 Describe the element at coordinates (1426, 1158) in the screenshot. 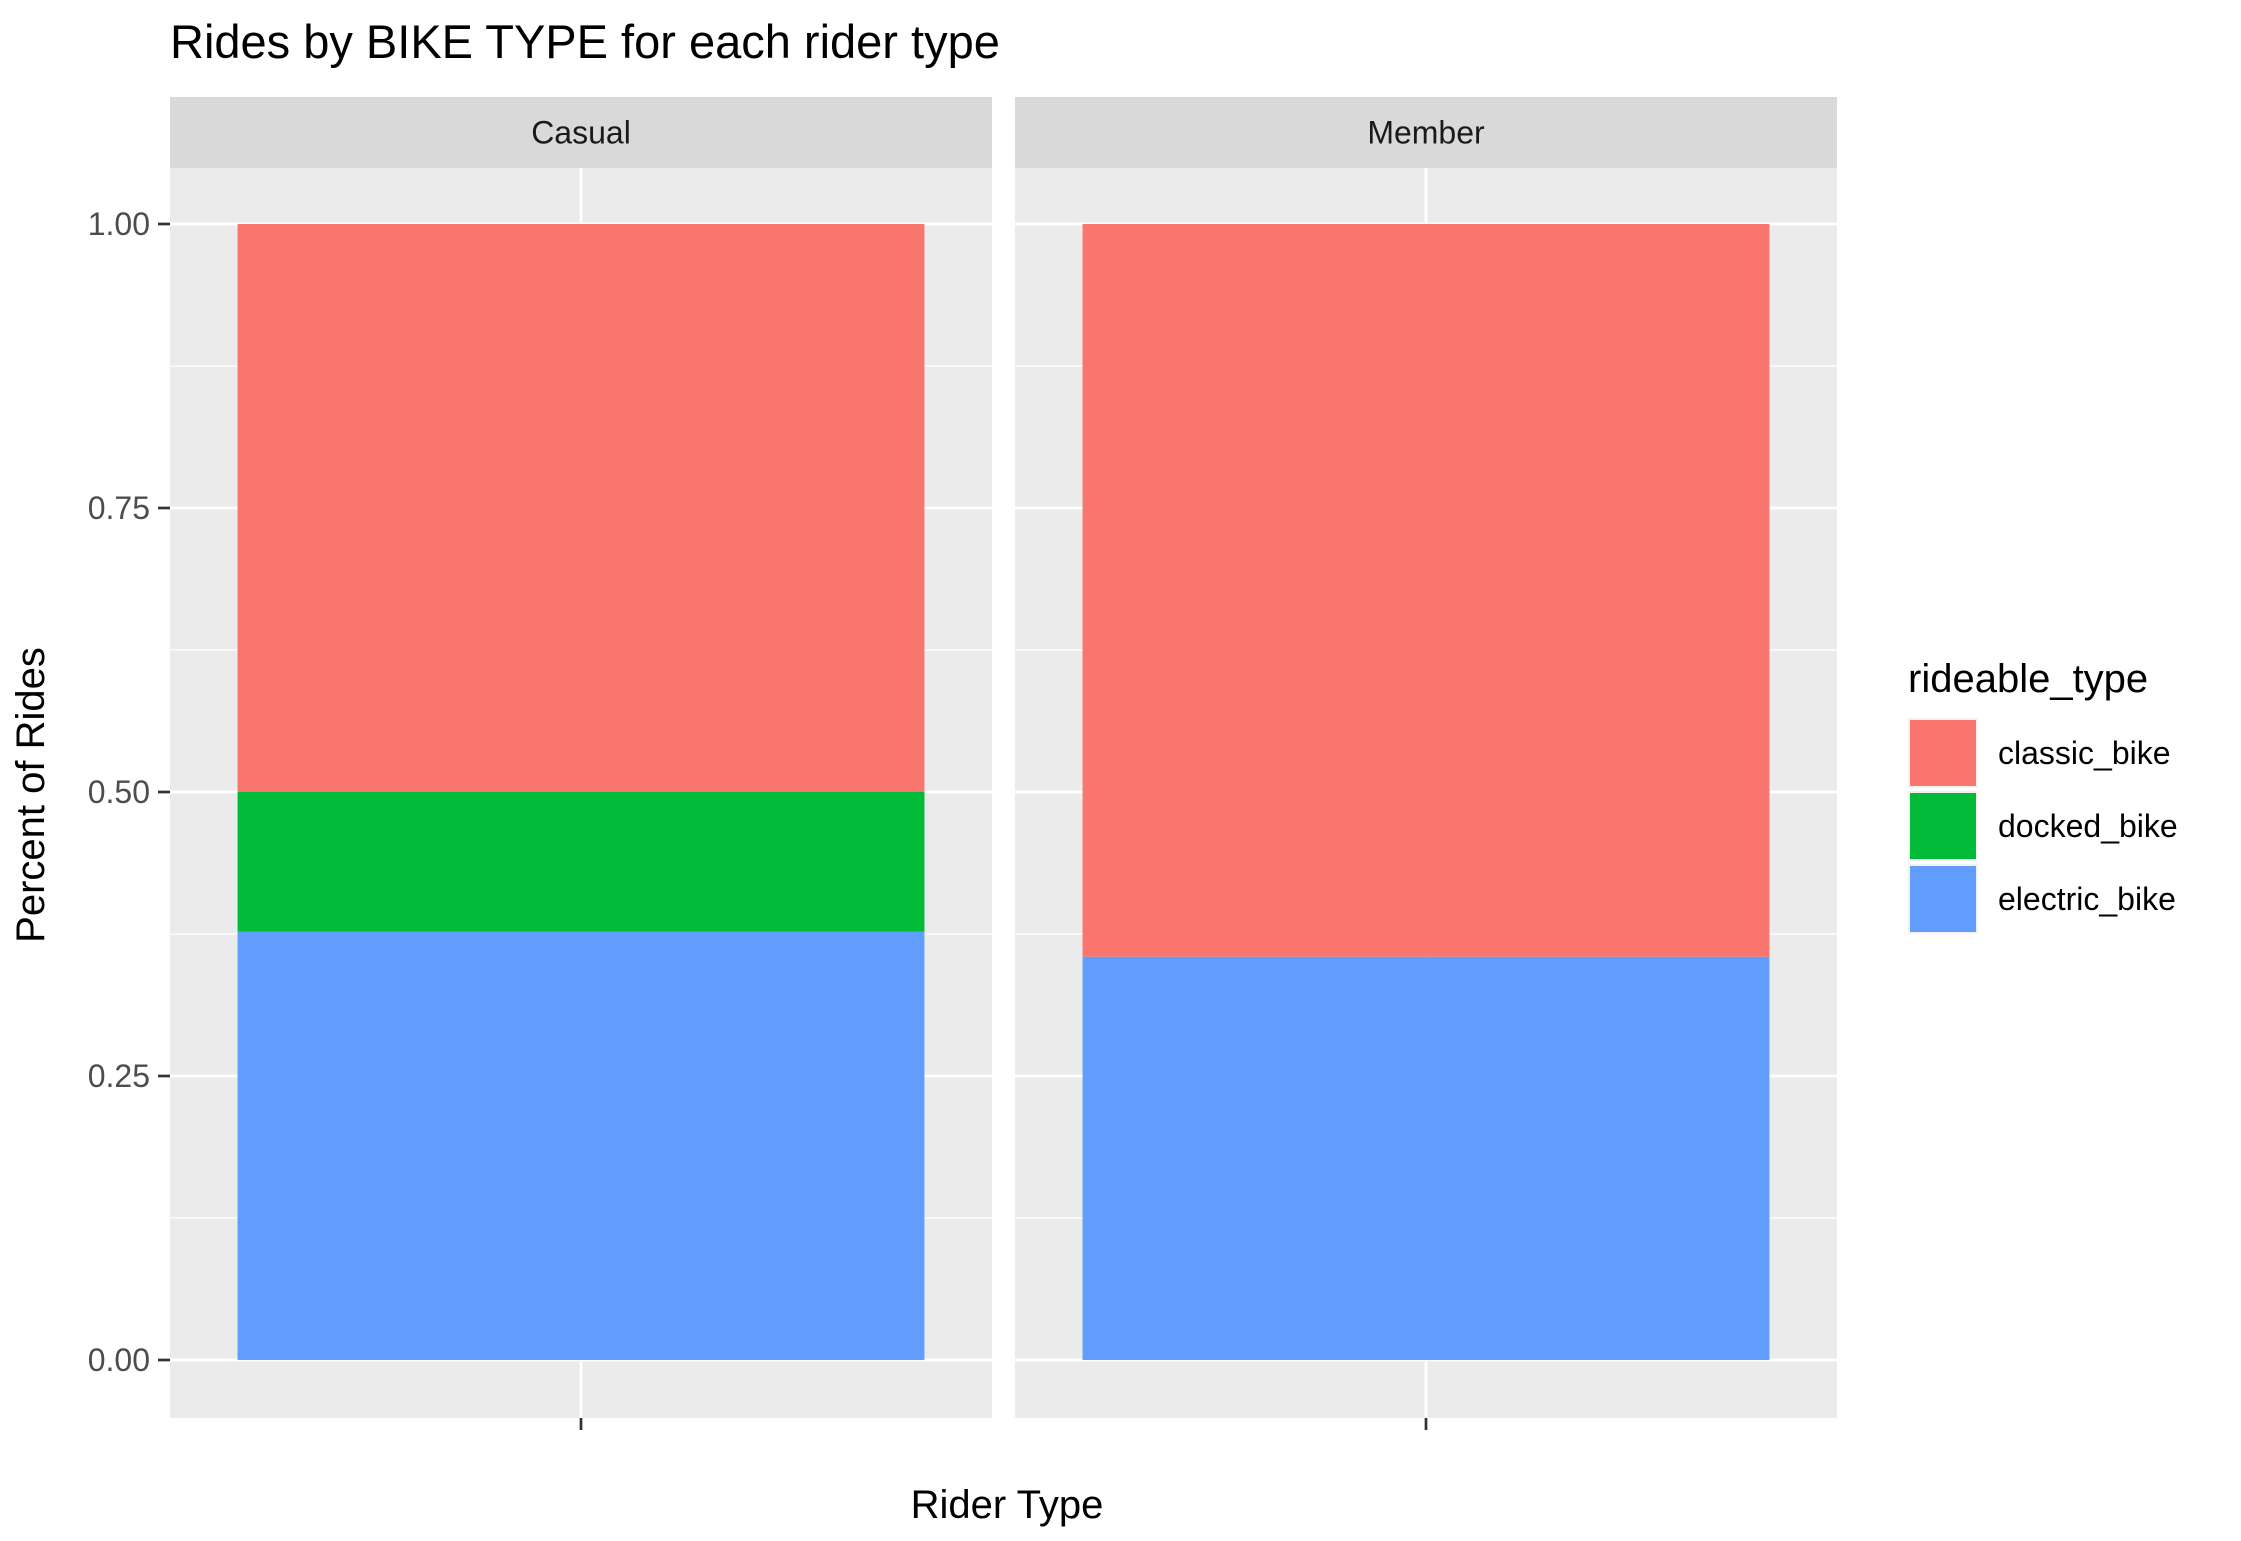

I see `bar-member-electric-bike` at that location.